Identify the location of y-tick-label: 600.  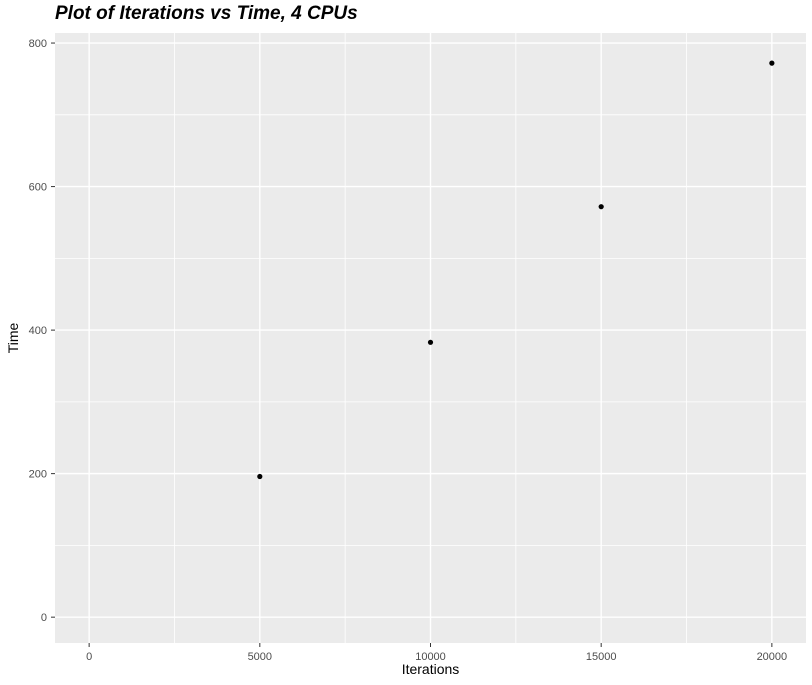
(38, 188).